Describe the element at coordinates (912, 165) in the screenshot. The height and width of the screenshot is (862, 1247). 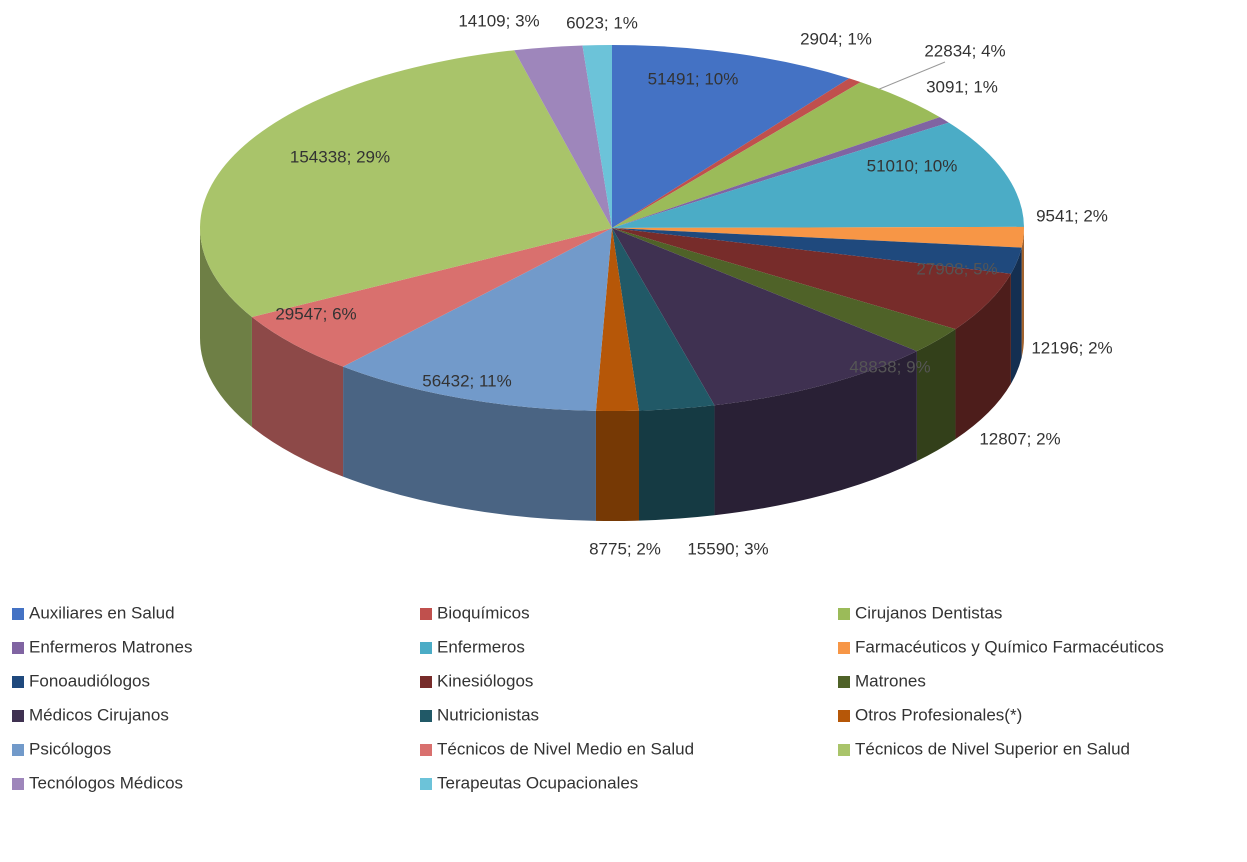
I see `data-label: 51010; 10%` at that location.